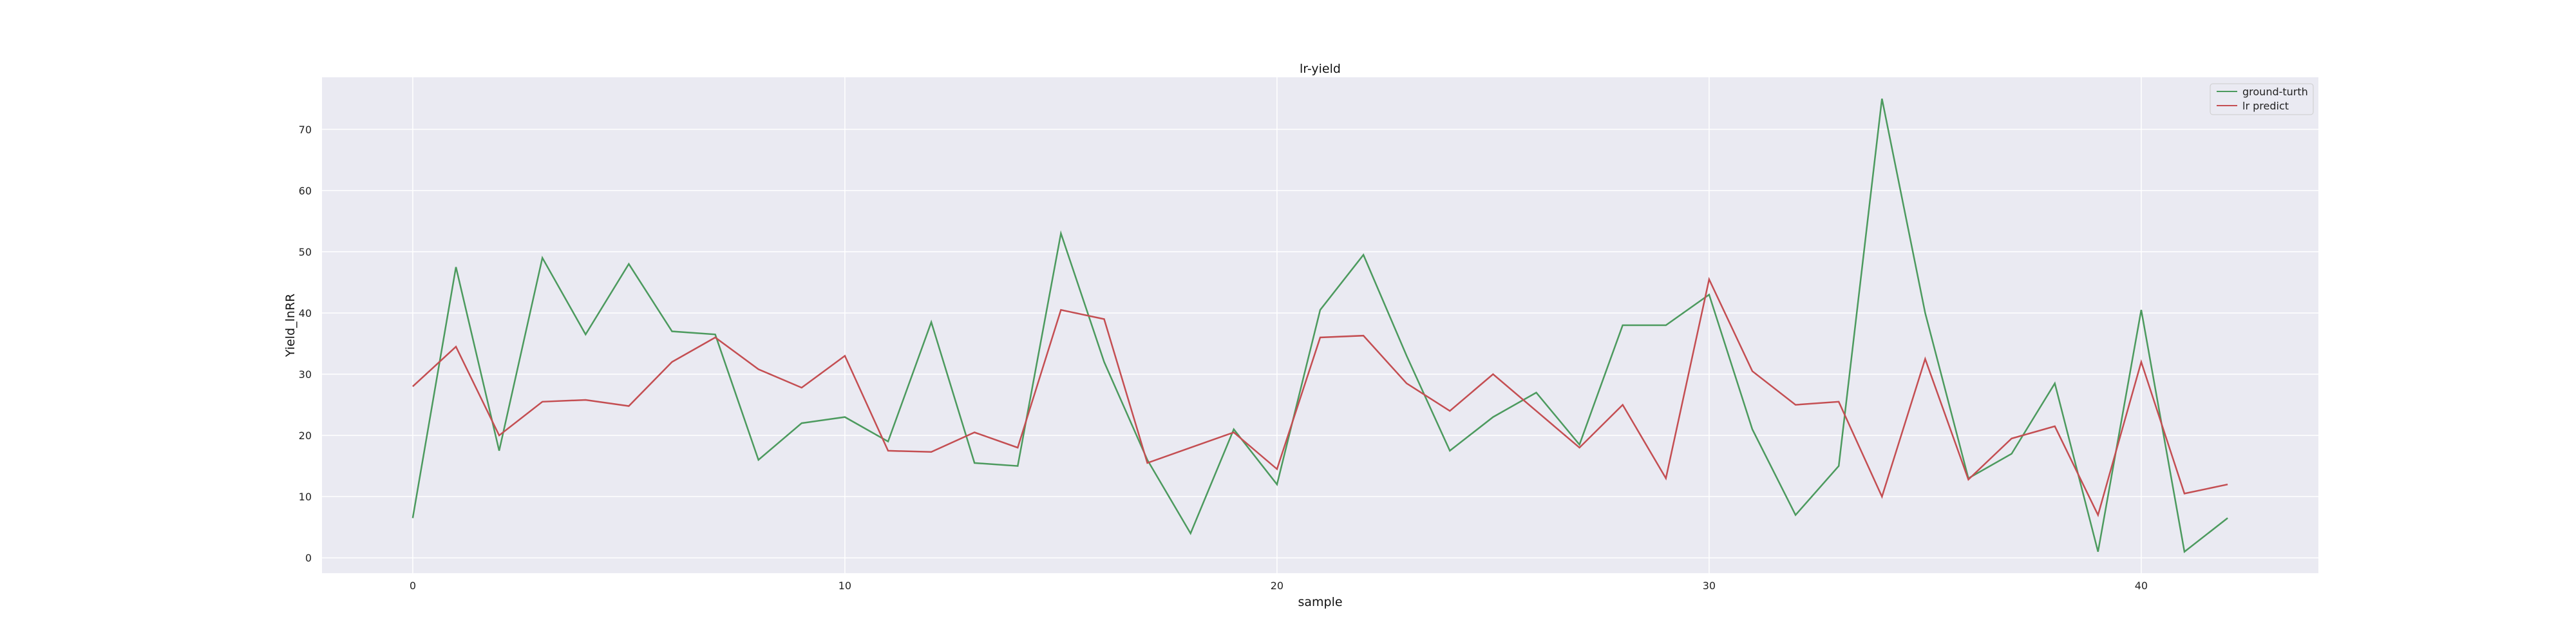 This screenshot has height=644, width=2576. What do you see at coordinates (845, 586) in the screenshot?
I see `x-tick-label: 10` at bounding box center [845, 586].